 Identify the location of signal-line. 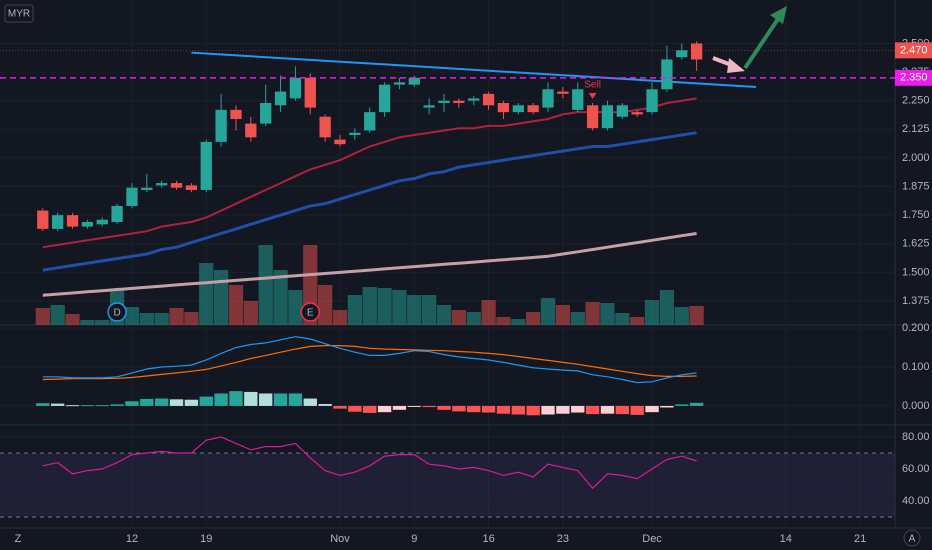
(369, 363).